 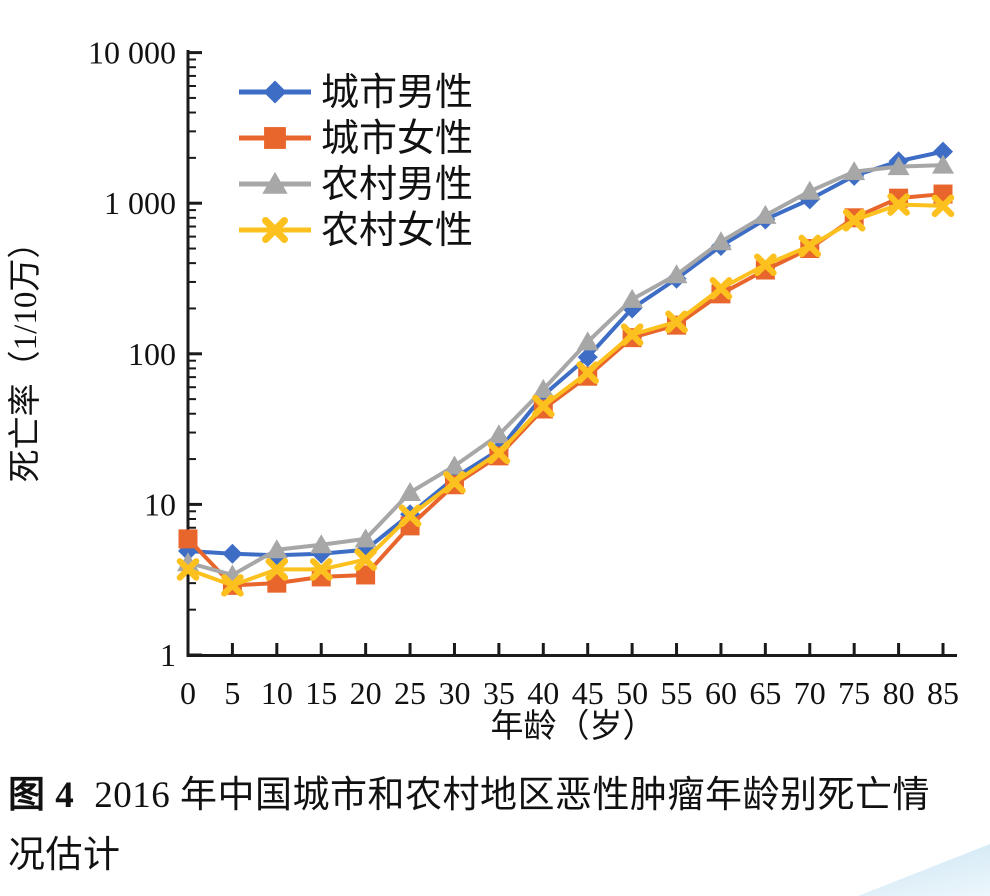 I want to click on legend-item-城市男性: 城市男性, so click(x=356, y=93).